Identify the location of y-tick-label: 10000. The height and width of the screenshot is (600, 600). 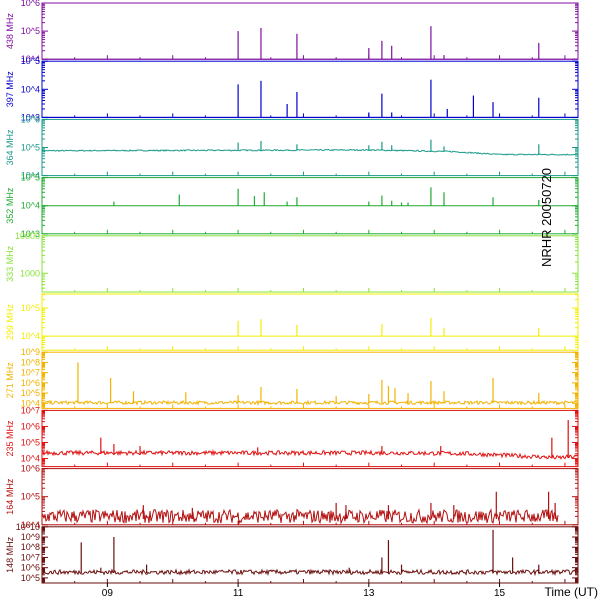
(27, 236).